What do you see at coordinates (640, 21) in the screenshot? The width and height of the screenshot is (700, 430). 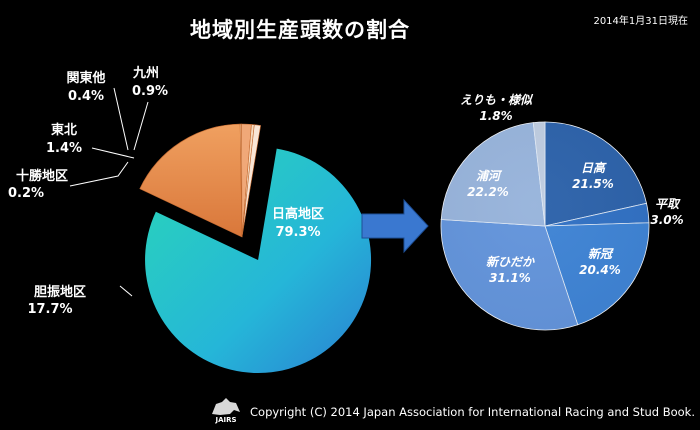 I see `date-note: 2014年1月31日現在` at bounding box center [640, 21].